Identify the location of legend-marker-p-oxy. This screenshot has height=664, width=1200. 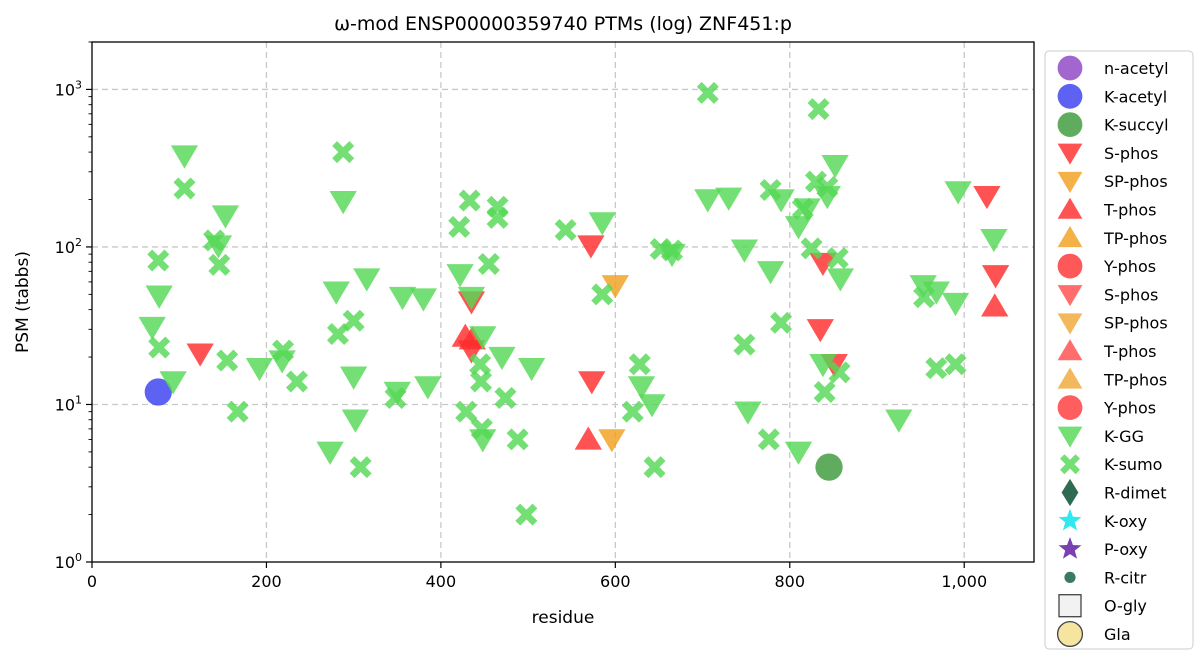
(1070, 548).